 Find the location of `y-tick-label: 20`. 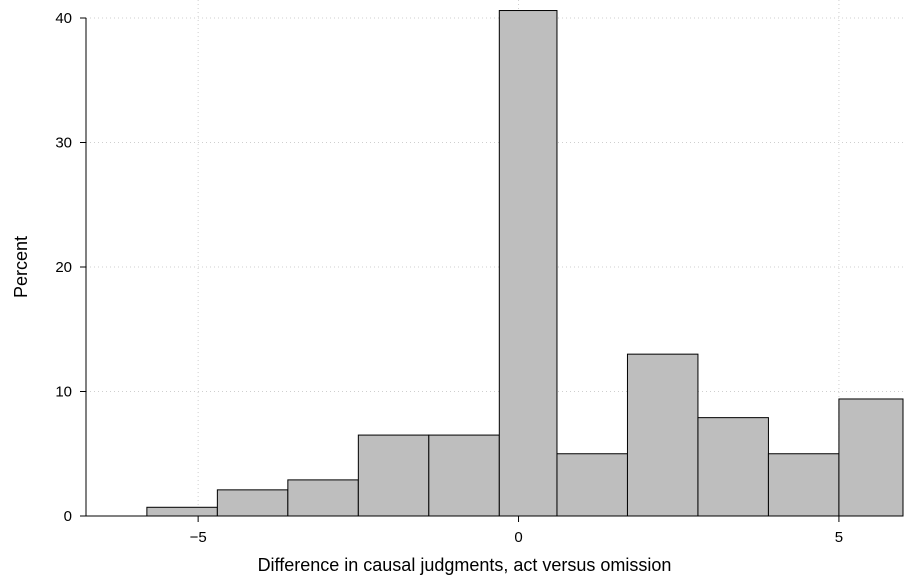

y-tick-label: 20 is located at coordinates (63, 267).